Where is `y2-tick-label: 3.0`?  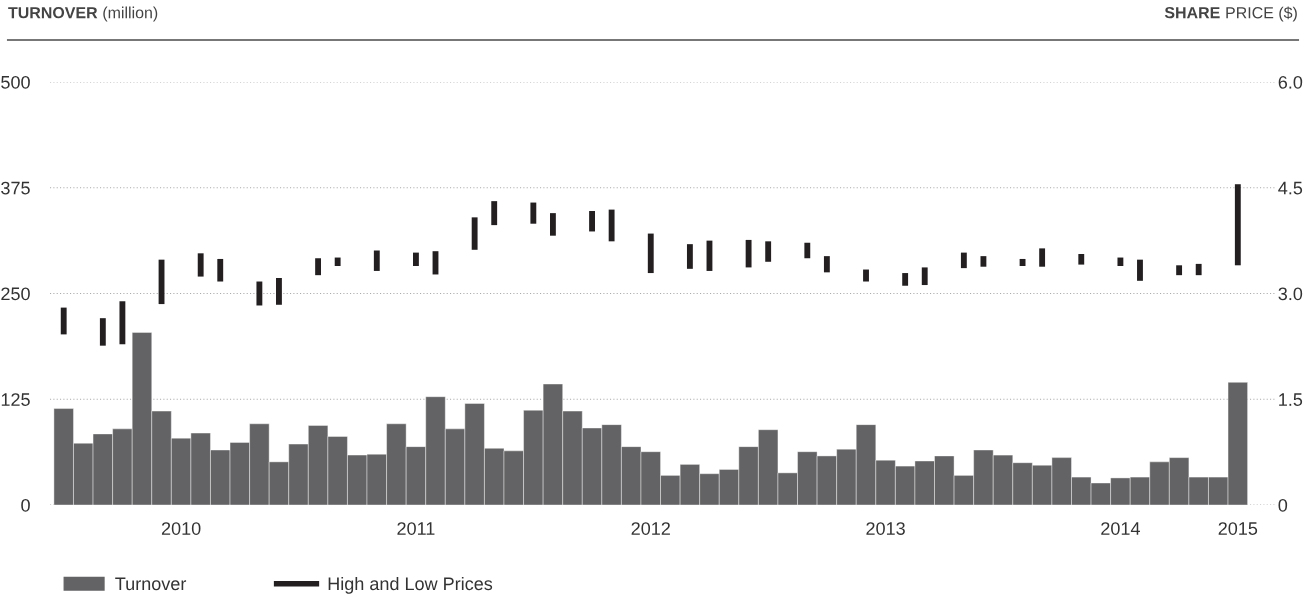
y2-tick-label: 3.0 is located at coordinates (1290, 294).